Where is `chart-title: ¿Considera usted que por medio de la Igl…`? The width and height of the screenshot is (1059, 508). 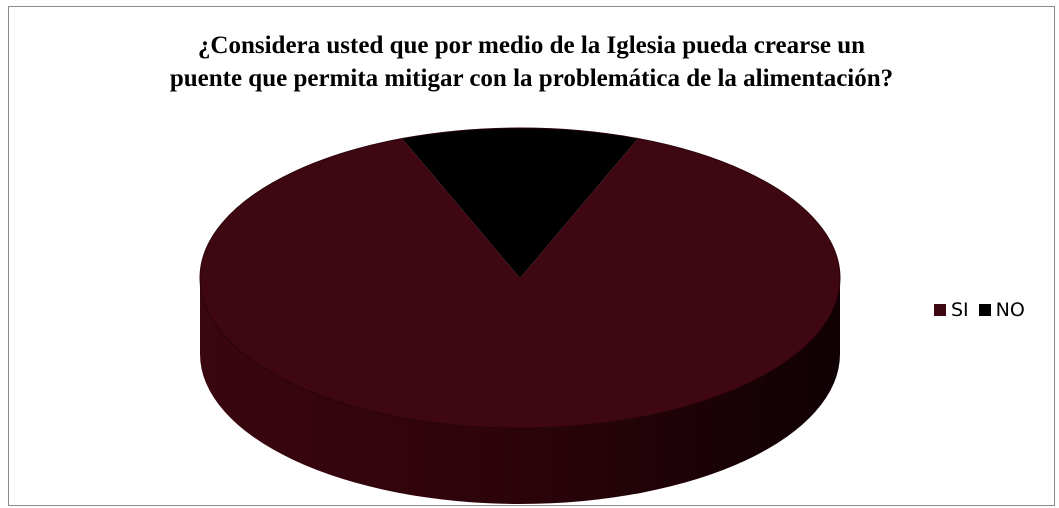
chart-title: ¿Considera usted que por medio de la Igl… is located at coordinates (531, 62).